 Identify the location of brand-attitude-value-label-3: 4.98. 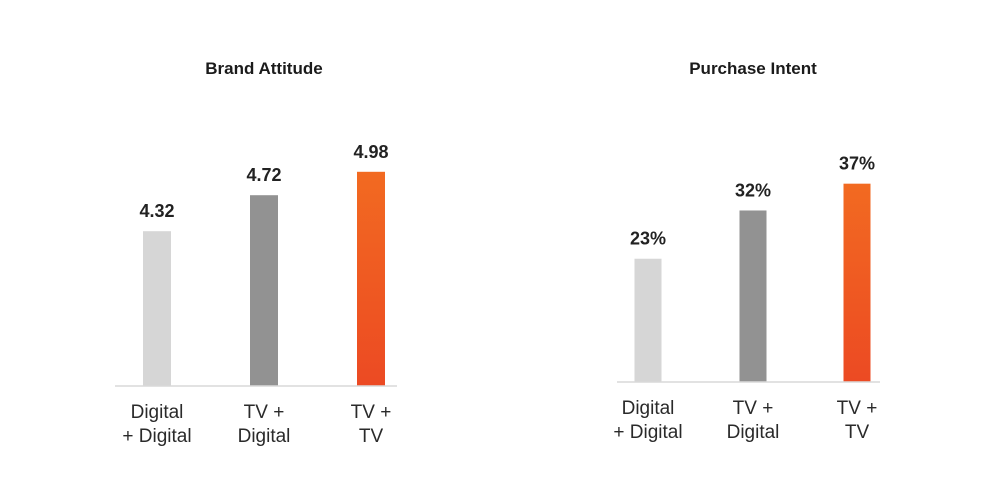
(370, 152).